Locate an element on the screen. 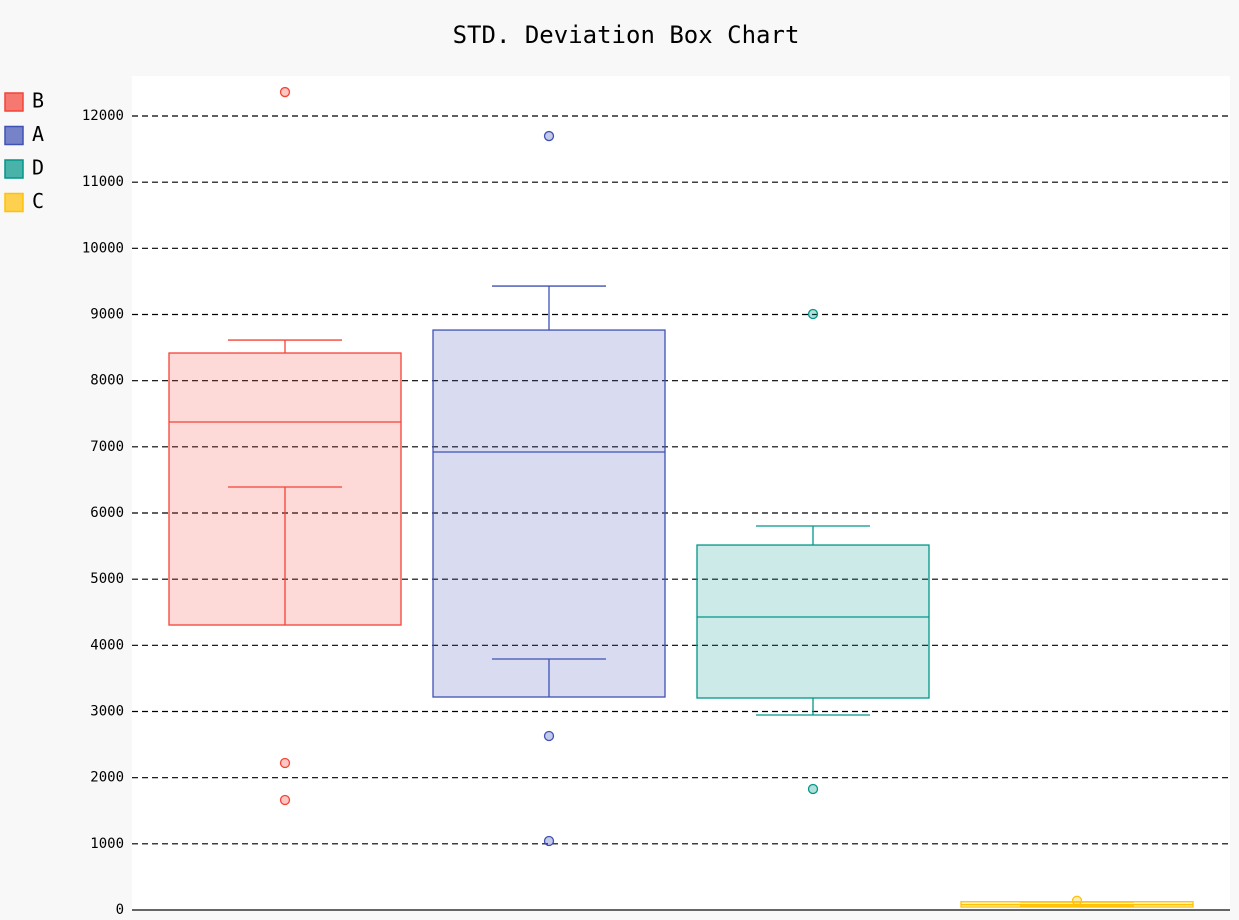  y-tick-label: 0 is located at coordinates (120, 910).